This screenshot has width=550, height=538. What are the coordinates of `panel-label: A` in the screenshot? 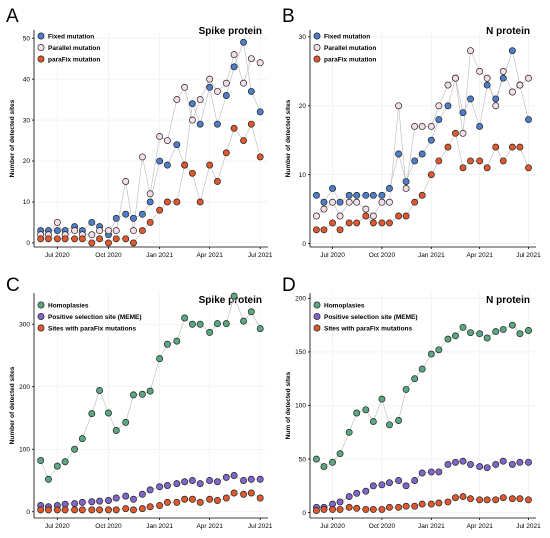 It's located at (12, 16).